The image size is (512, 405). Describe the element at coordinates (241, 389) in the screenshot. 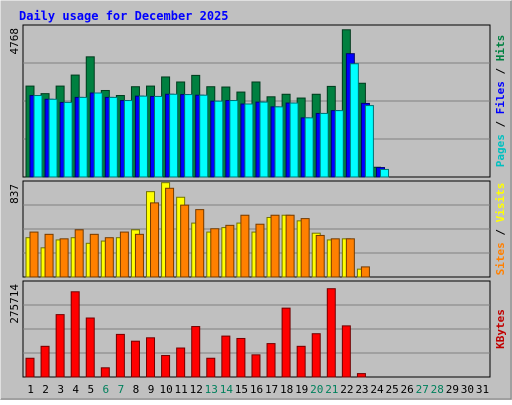

I see `x-tick-label-day-15: 15` at that location.